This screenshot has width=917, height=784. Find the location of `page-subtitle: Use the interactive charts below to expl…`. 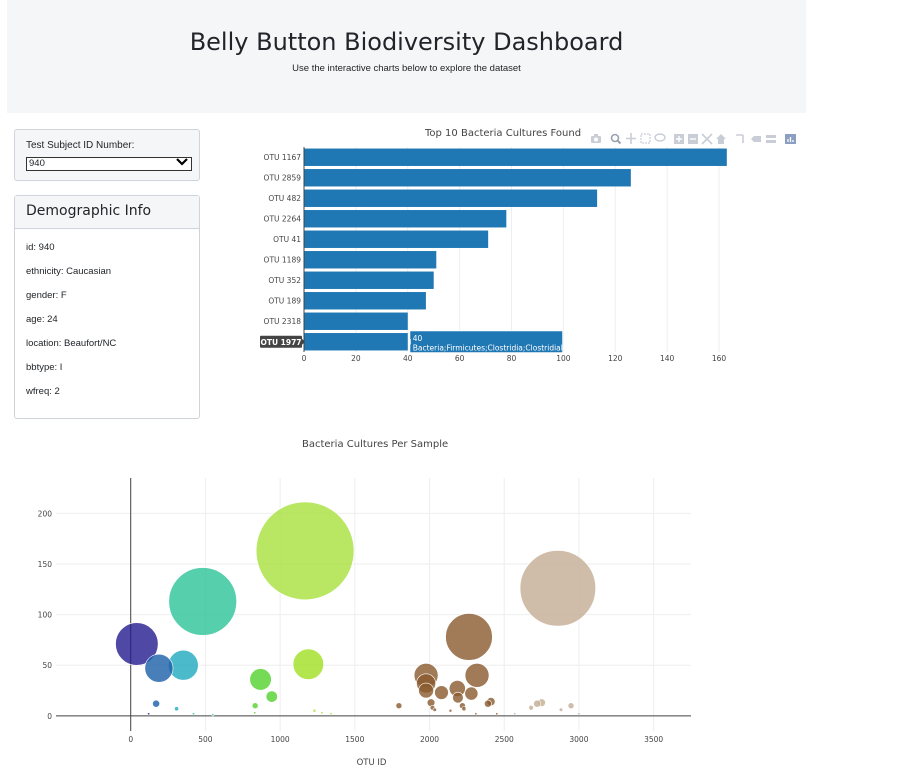

page-subtitle: Use the interactive charts below to expl… is located at coordinates (406, 68).